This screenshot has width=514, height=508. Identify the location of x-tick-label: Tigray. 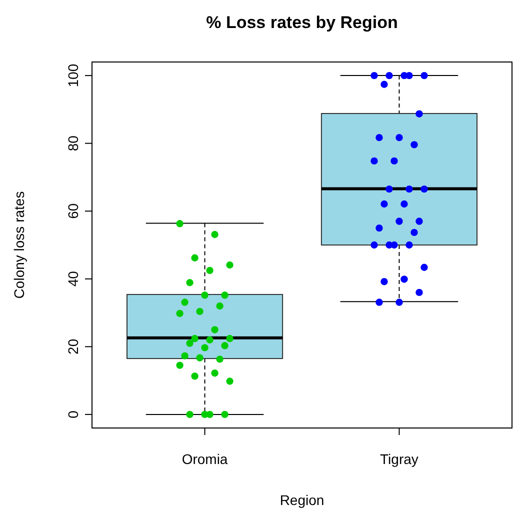
(399, 459).